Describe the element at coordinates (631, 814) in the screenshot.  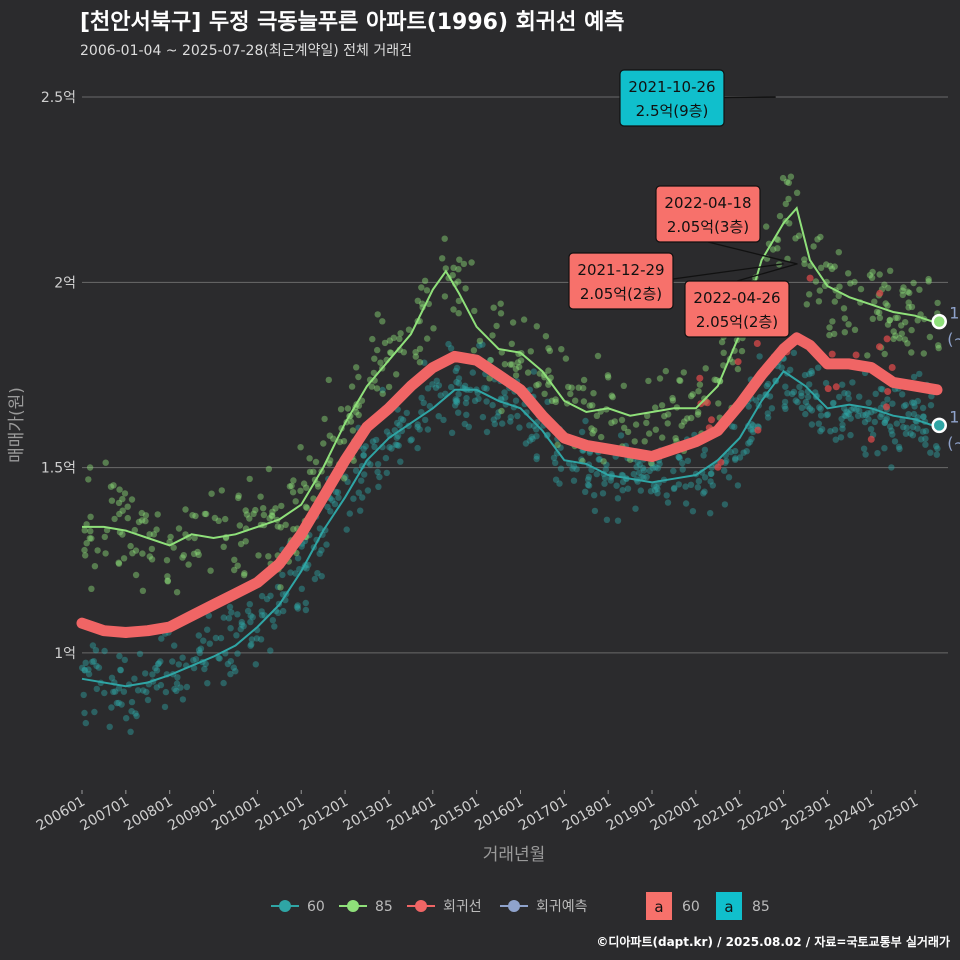
I see `x-tick-label: 201901` at that location.